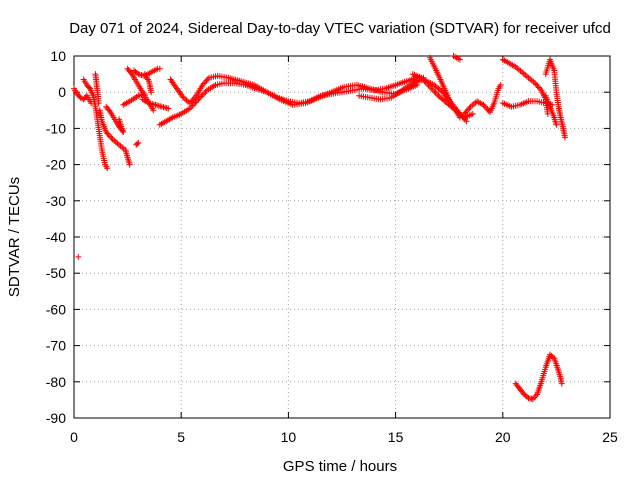 Image resolution: width=640 pixels, height=480 pixels. What do you see at coordinates (503, 437) in the screenshot?
I see `x-tick-label: 20` at bounding box center [503, 437].